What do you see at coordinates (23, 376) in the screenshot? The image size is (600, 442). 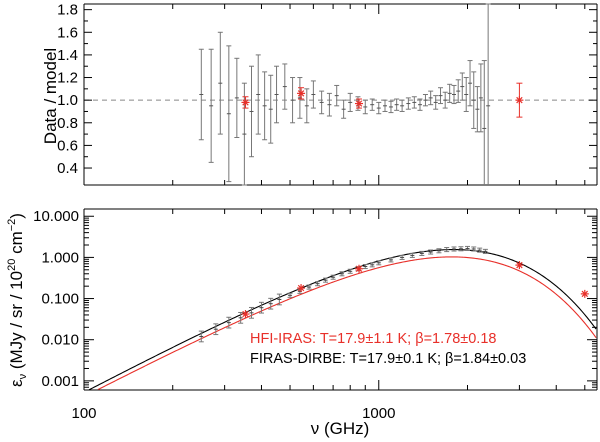 I see `ylabel-nu-sub: ν` at bounding box center [23, 376].